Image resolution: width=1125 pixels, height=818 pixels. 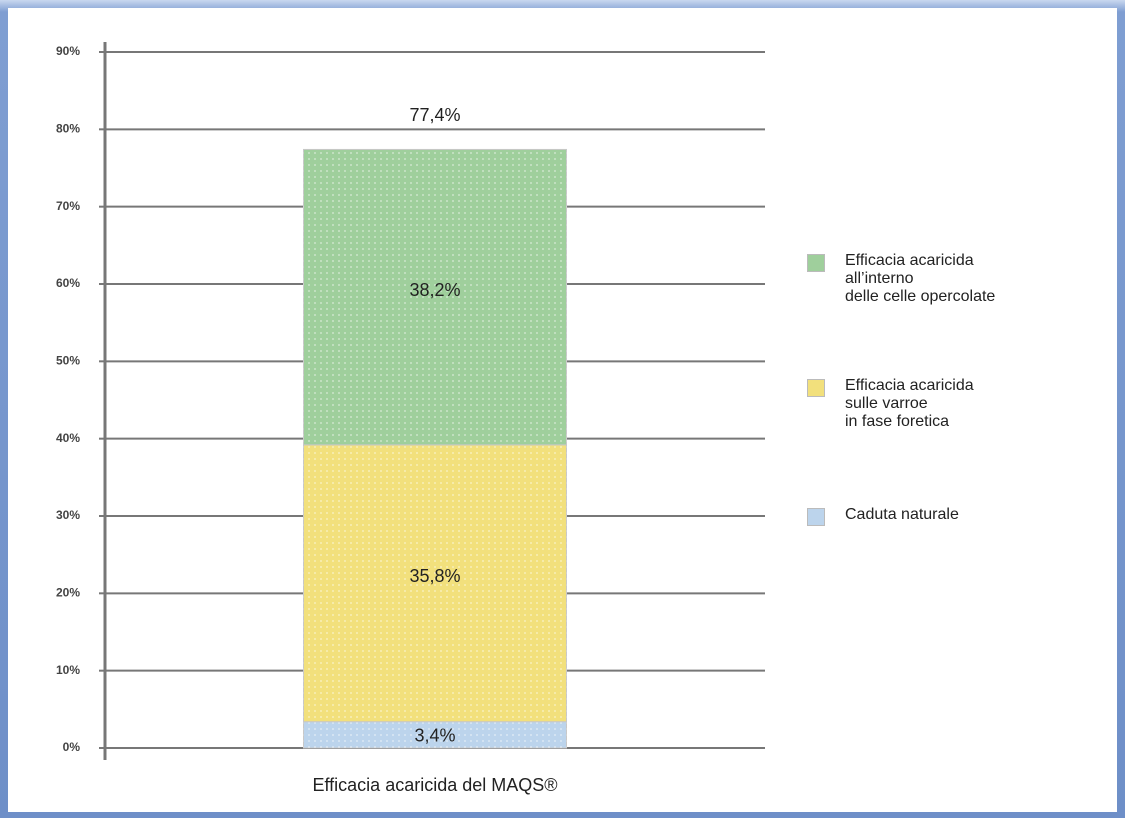 What do you see at coordinates (434, 115) in the screenshot?
I see `total-label: 77,4%` at bounding box center [434, 115].